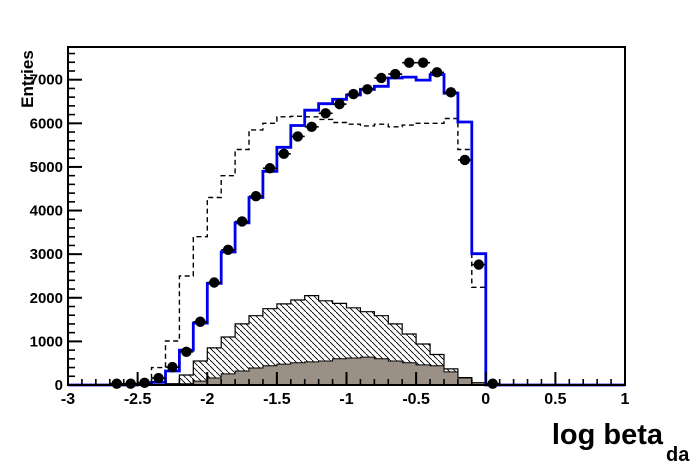 Image resolution: width=696 pixels, height=472 pixels. What do you see at coordinates (485, 399) in the screenshot?
I see `x-tick-label: 0` at bounding box center [485, 399].